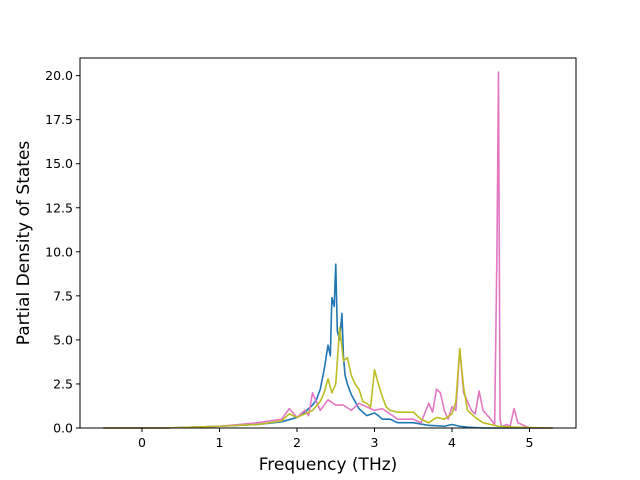 The height and width of the screenshot is (480, 640). I want to click on y-tick-label: 20.0, so click(59, 75).